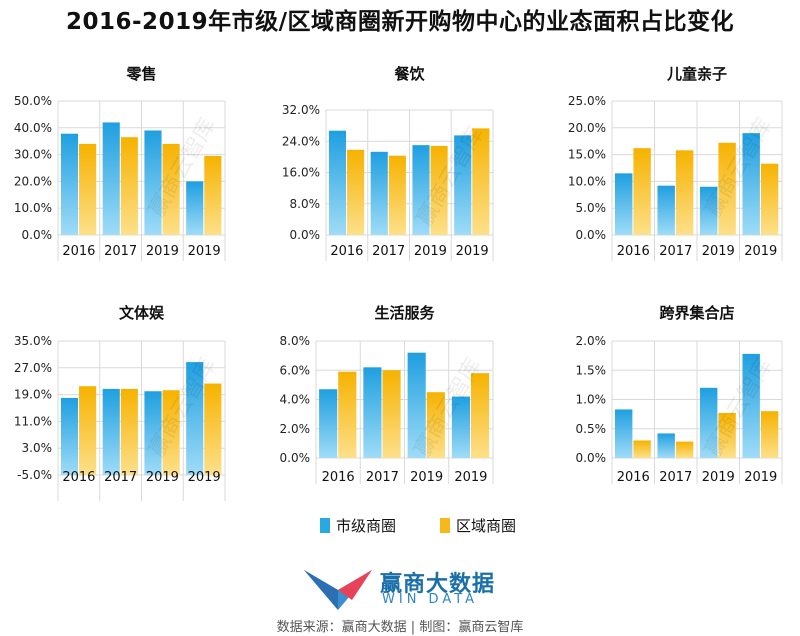 The height and width of the screenshot is (636, 800). What do you see at coordinates (301, 141) in the screenshot?
I see `y-tick-label: 24.0%` at bounding box center [301, 141].